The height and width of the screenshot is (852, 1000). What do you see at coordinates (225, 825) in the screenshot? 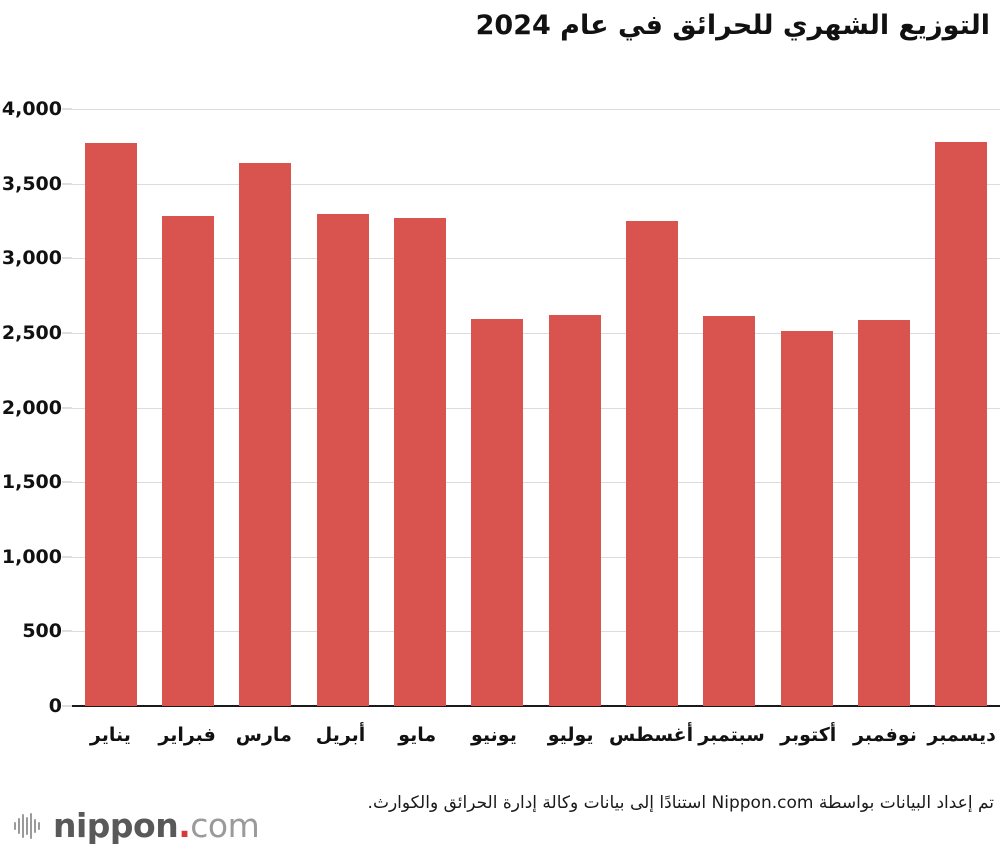
I see `brand-tld: com` at bounding box center [225, 825].